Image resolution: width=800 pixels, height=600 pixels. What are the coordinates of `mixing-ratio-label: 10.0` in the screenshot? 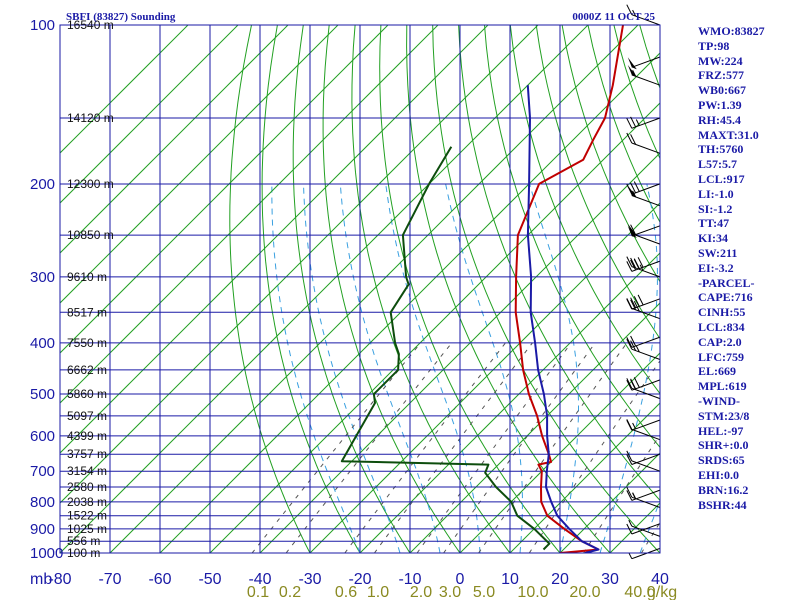 It's located at (532, 592).